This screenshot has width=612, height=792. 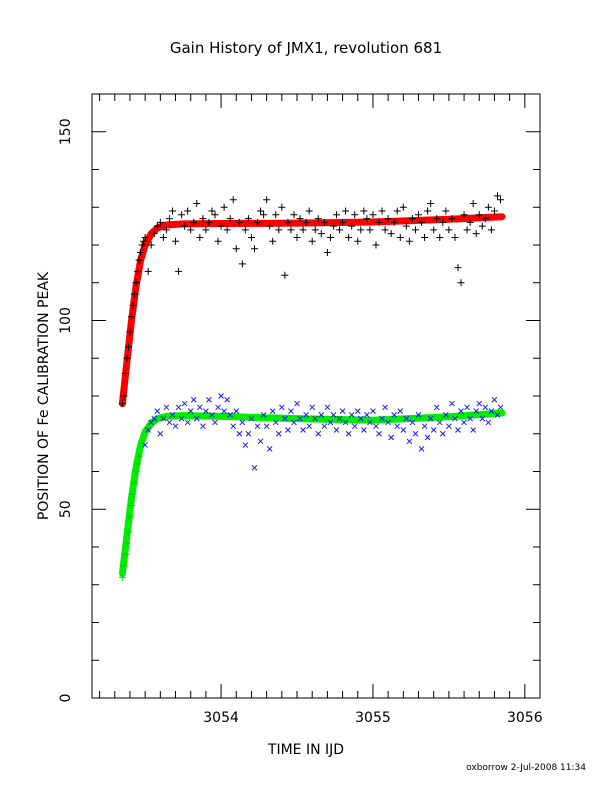 What do you see at coordinates (221, 718) in the screenshot?
I see `x-tick-label: 3054` at bounding box center [221, 718].